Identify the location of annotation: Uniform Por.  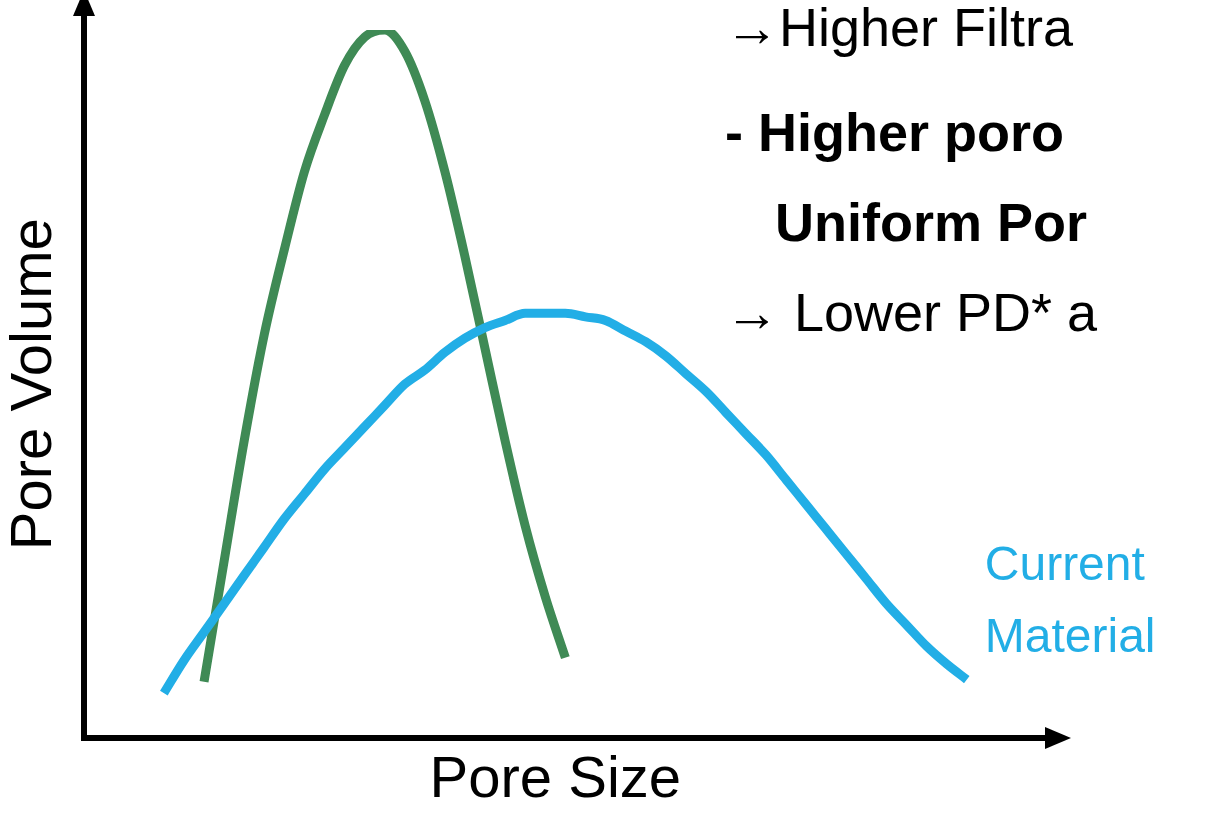
(931, 222).